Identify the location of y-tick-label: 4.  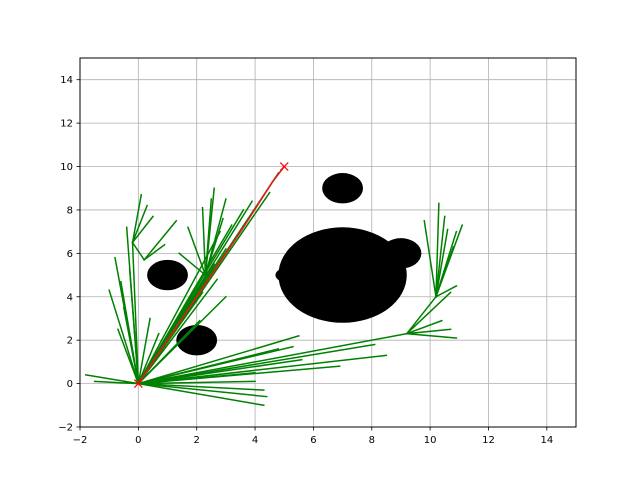
(70, 297).